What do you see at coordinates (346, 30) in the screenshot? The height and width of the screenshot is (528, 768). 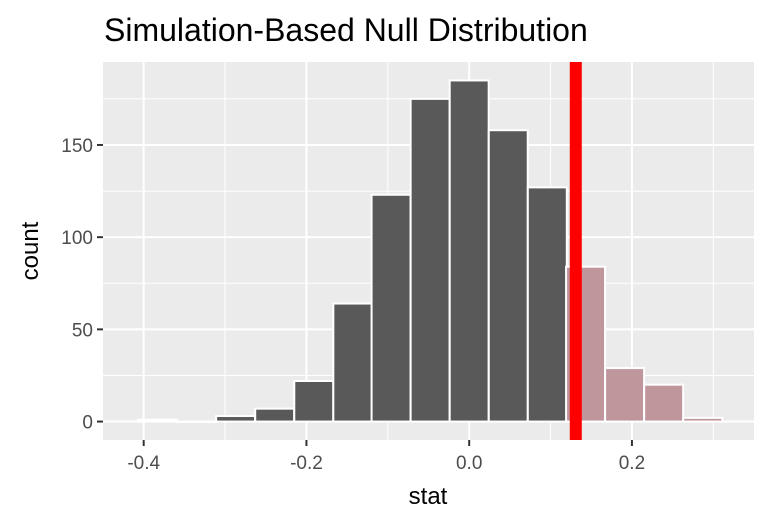 I see `chart-title: Simulation-Based Null Distribution` at bounding box center [346, 30].